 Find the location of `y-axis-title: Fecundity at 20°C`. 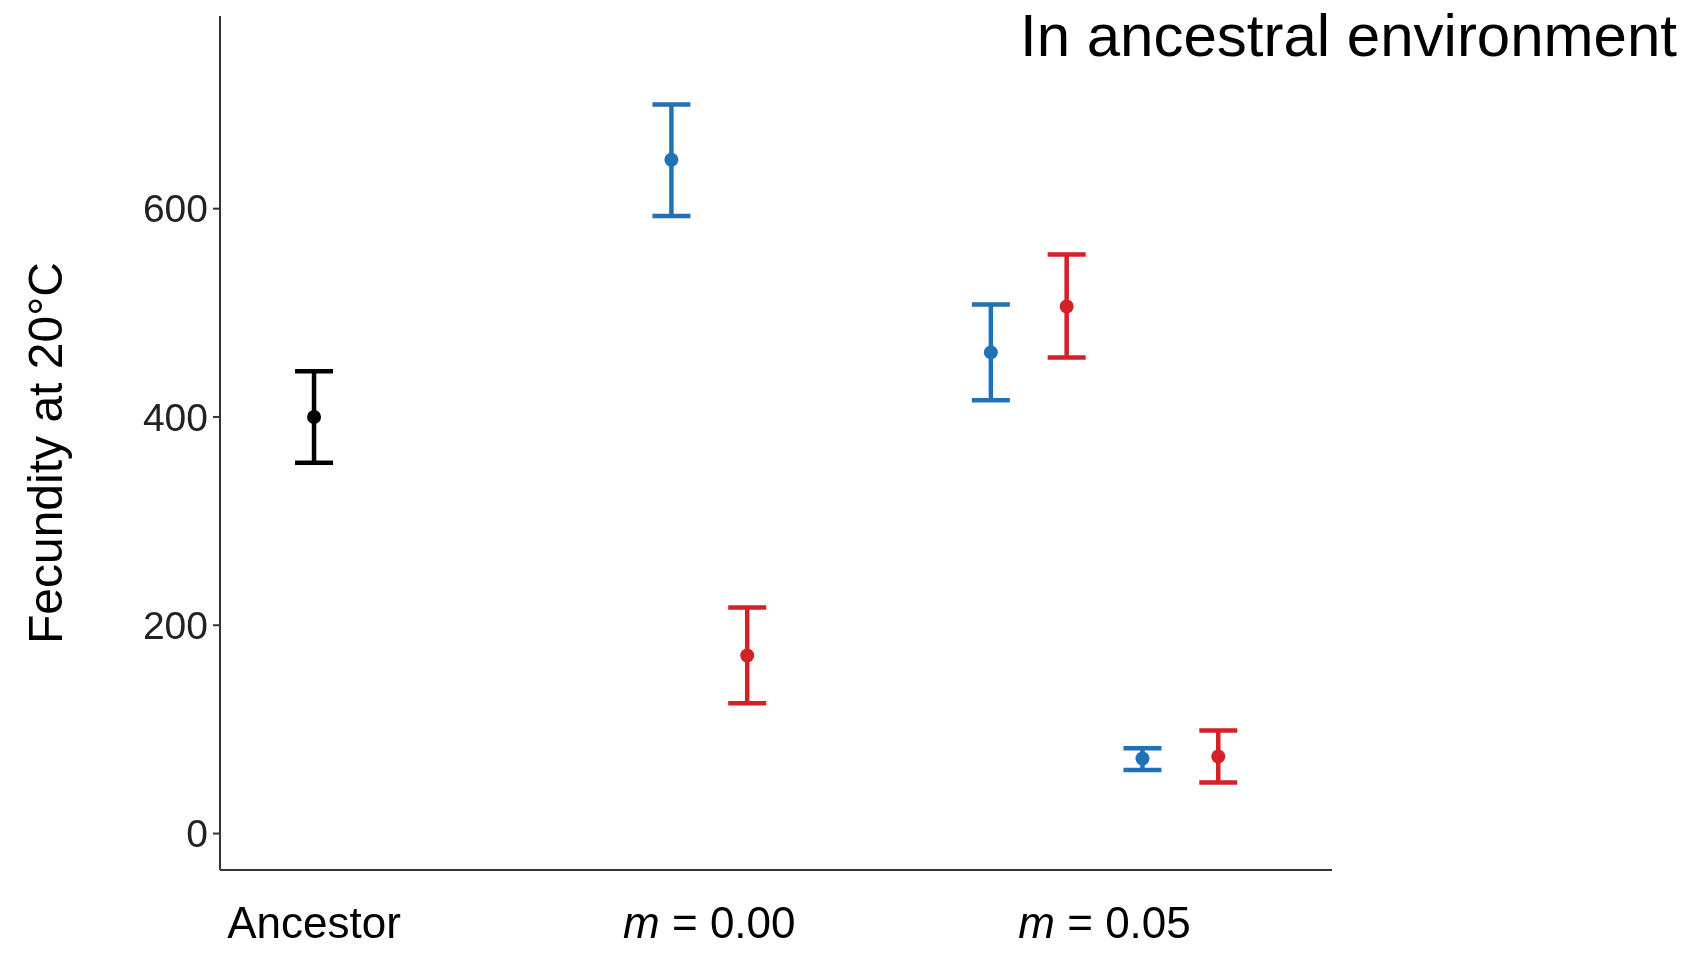

y-axis-title: Fecundity at 20°C is located at coordinates (45, 453).